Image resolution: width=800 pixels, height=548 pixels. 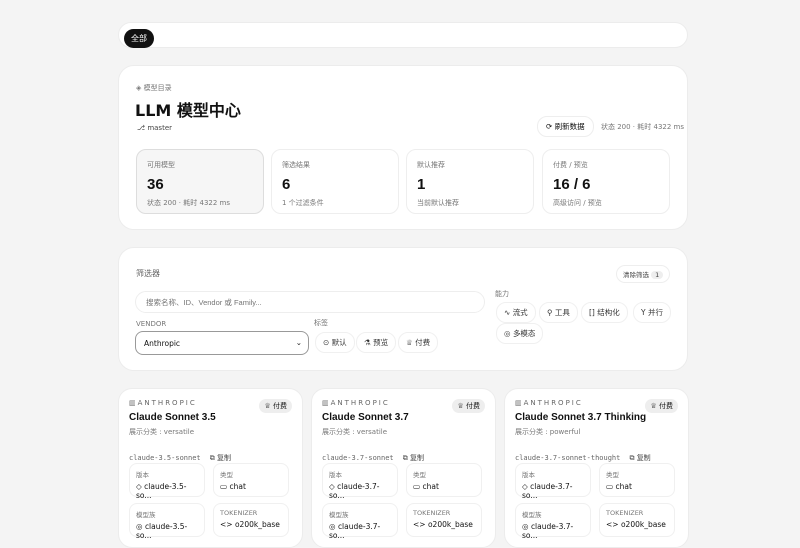 I want to click on chevron-down-icon: ⌄, so click(x=298, y=342).